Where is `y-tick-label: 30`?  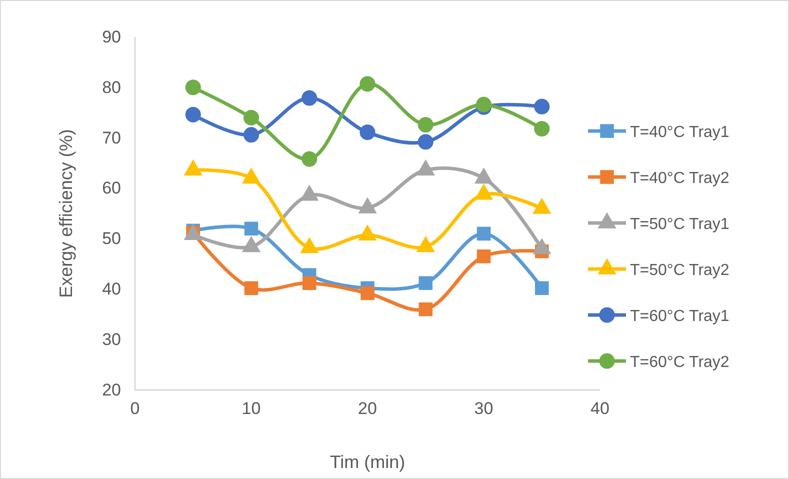
y-tick-label: 30 is located at coordinates (111, 340).